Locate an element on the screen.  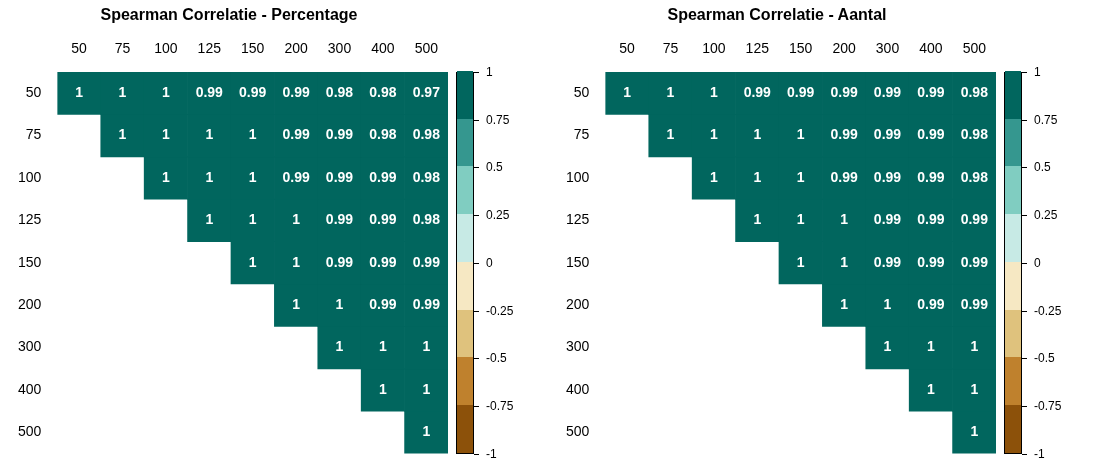
y-tick-label: 150 is located at coordinates (578, 261).